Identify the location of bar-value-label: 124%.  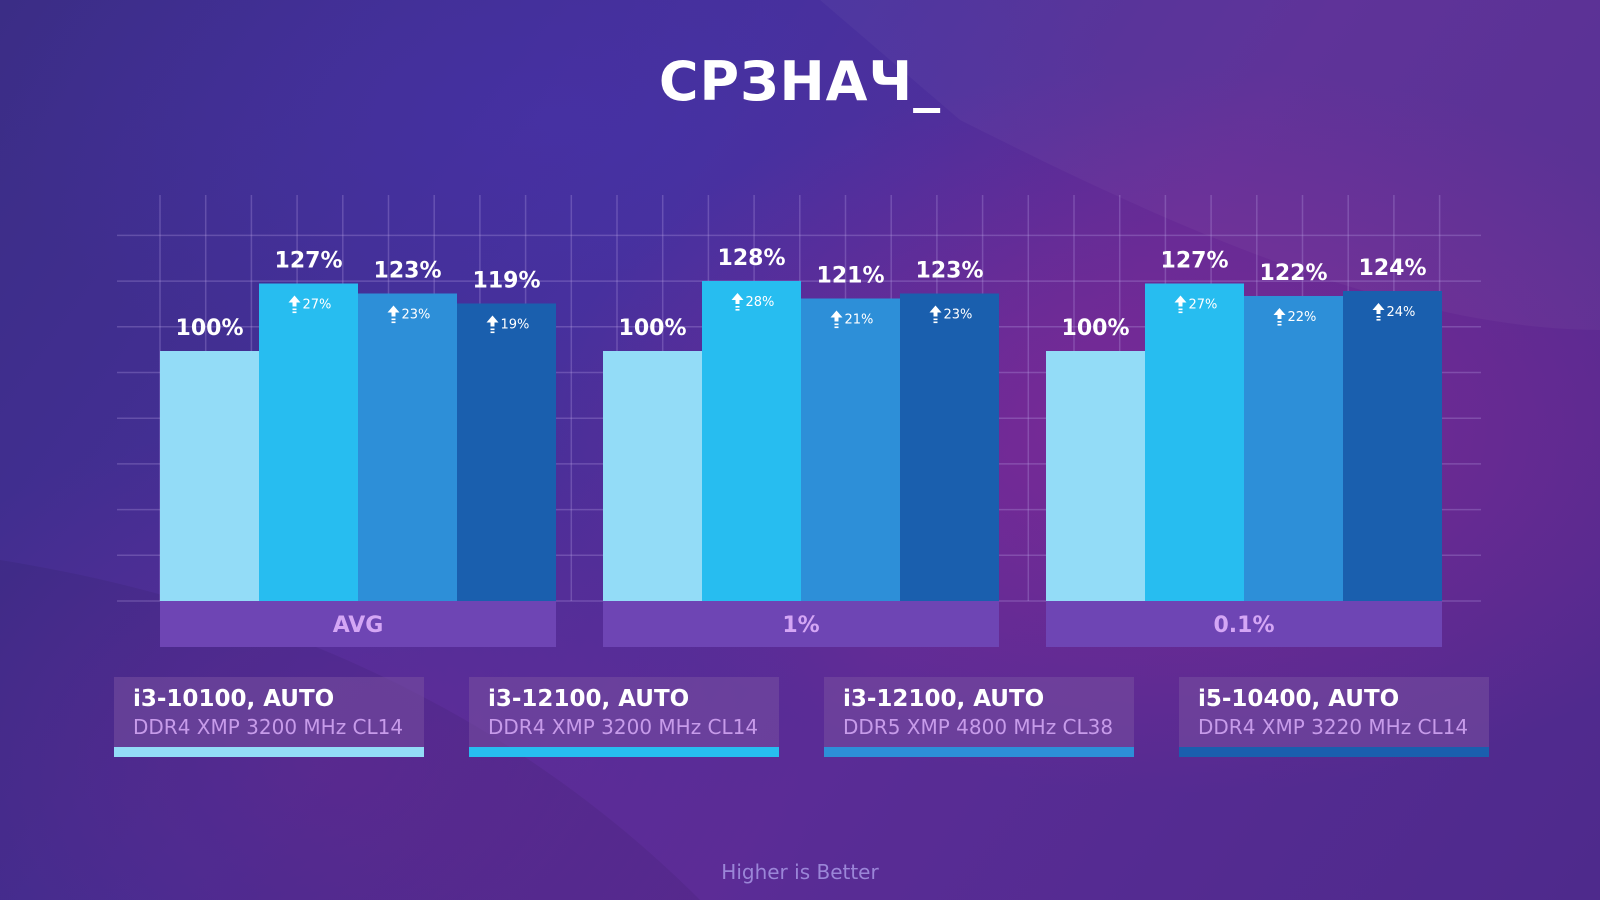
(1393, 268).